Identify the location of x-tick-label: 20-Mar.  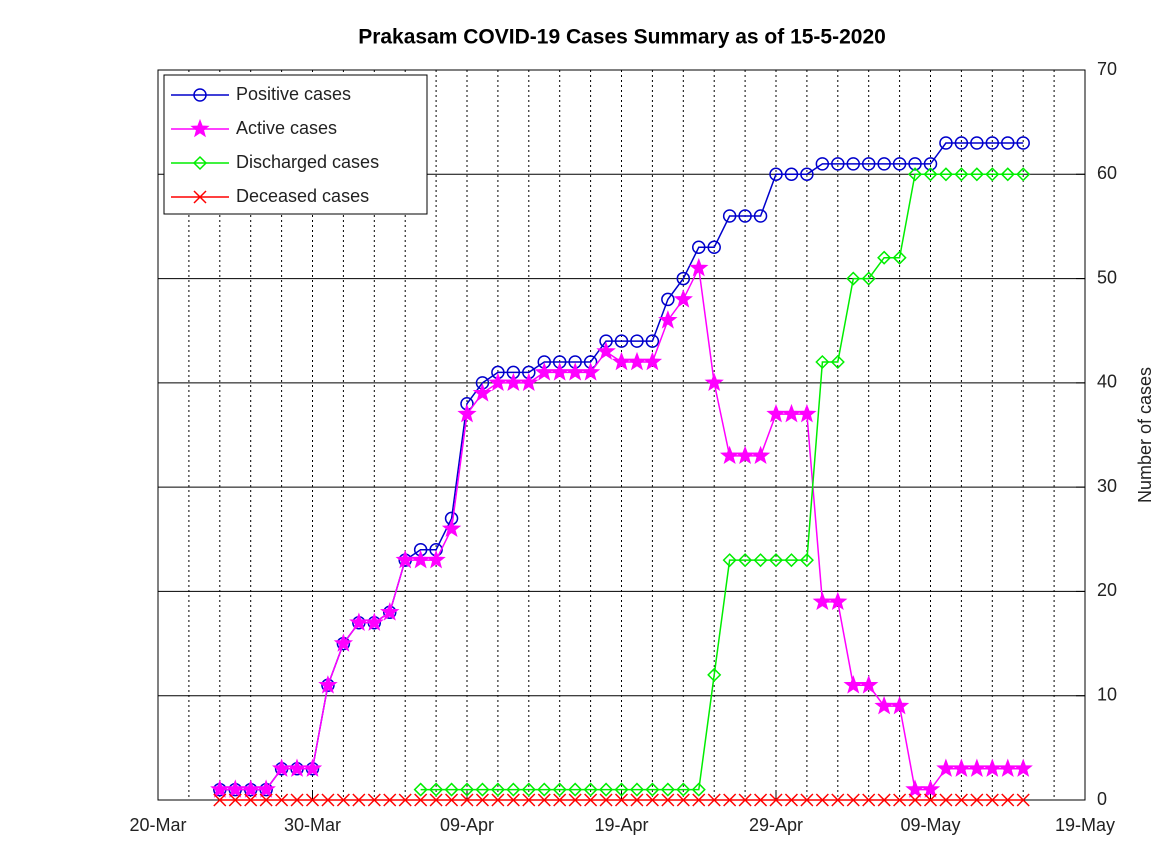
(157, 825).